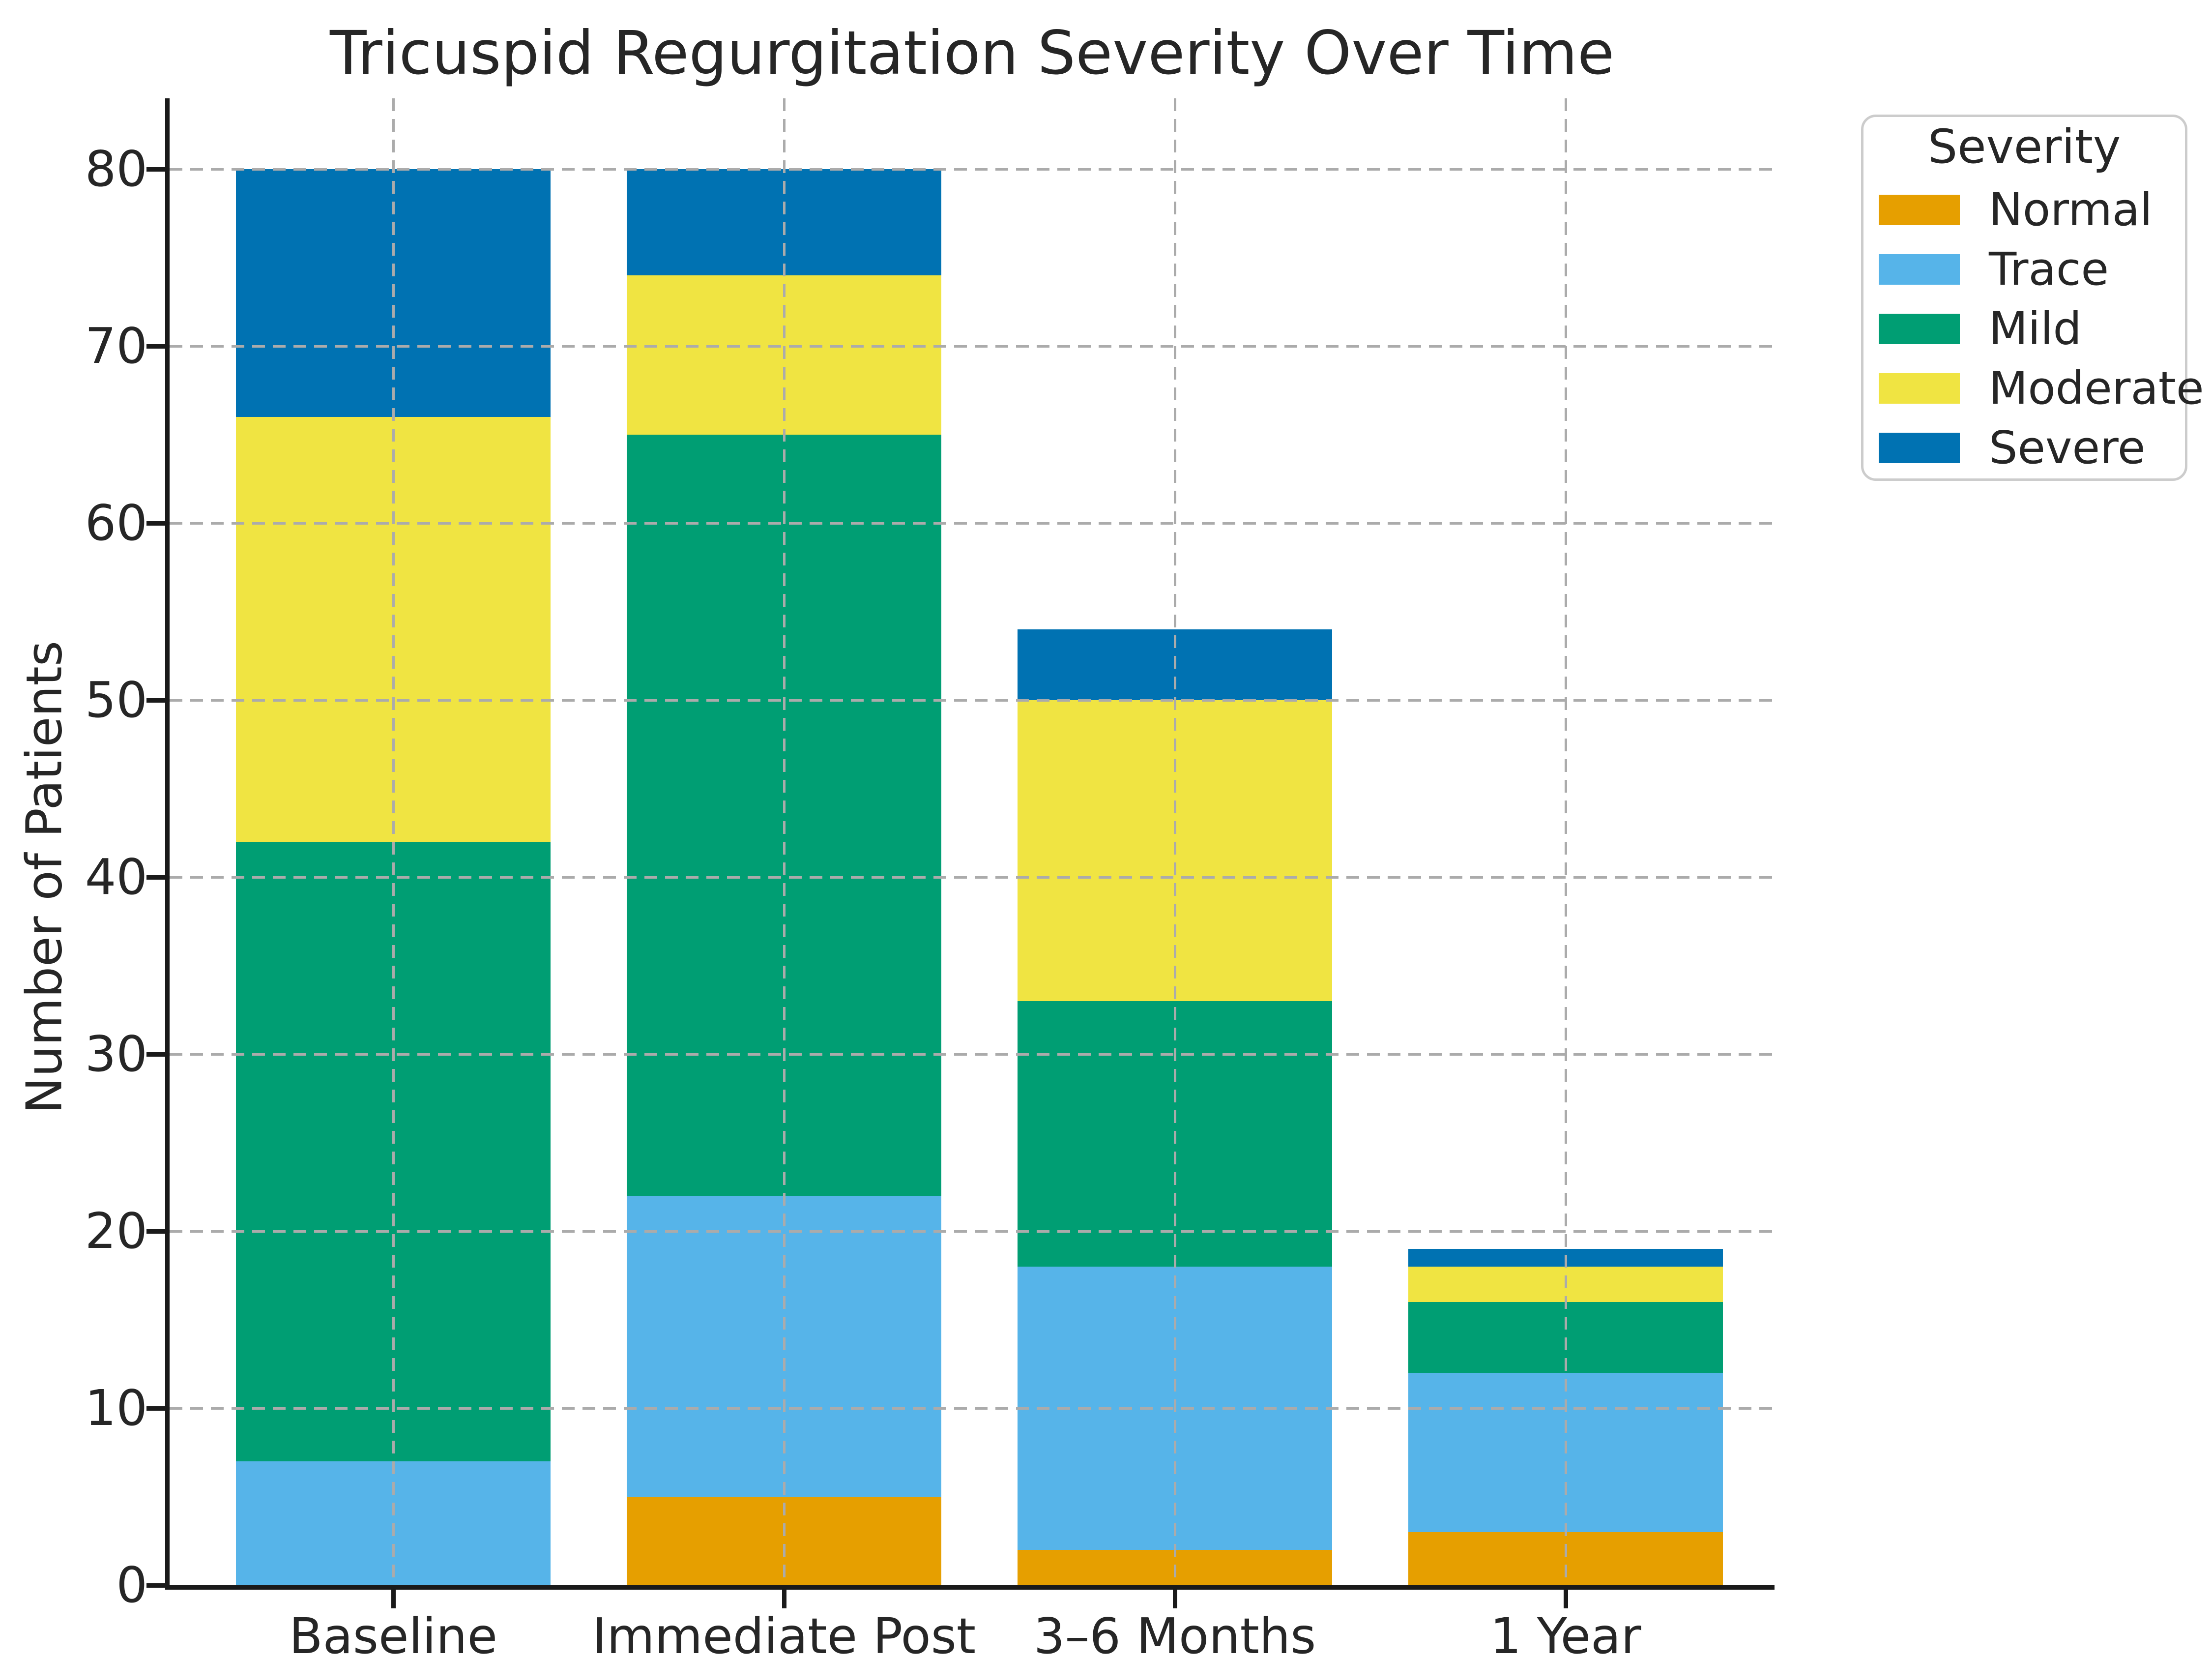 The height and width of the screenshot is (1659, 2212). What do you see at coordinates (1920, 269) in the screenshot?
I see `legend-swatch-trace` at bounding box center [1920, 269].